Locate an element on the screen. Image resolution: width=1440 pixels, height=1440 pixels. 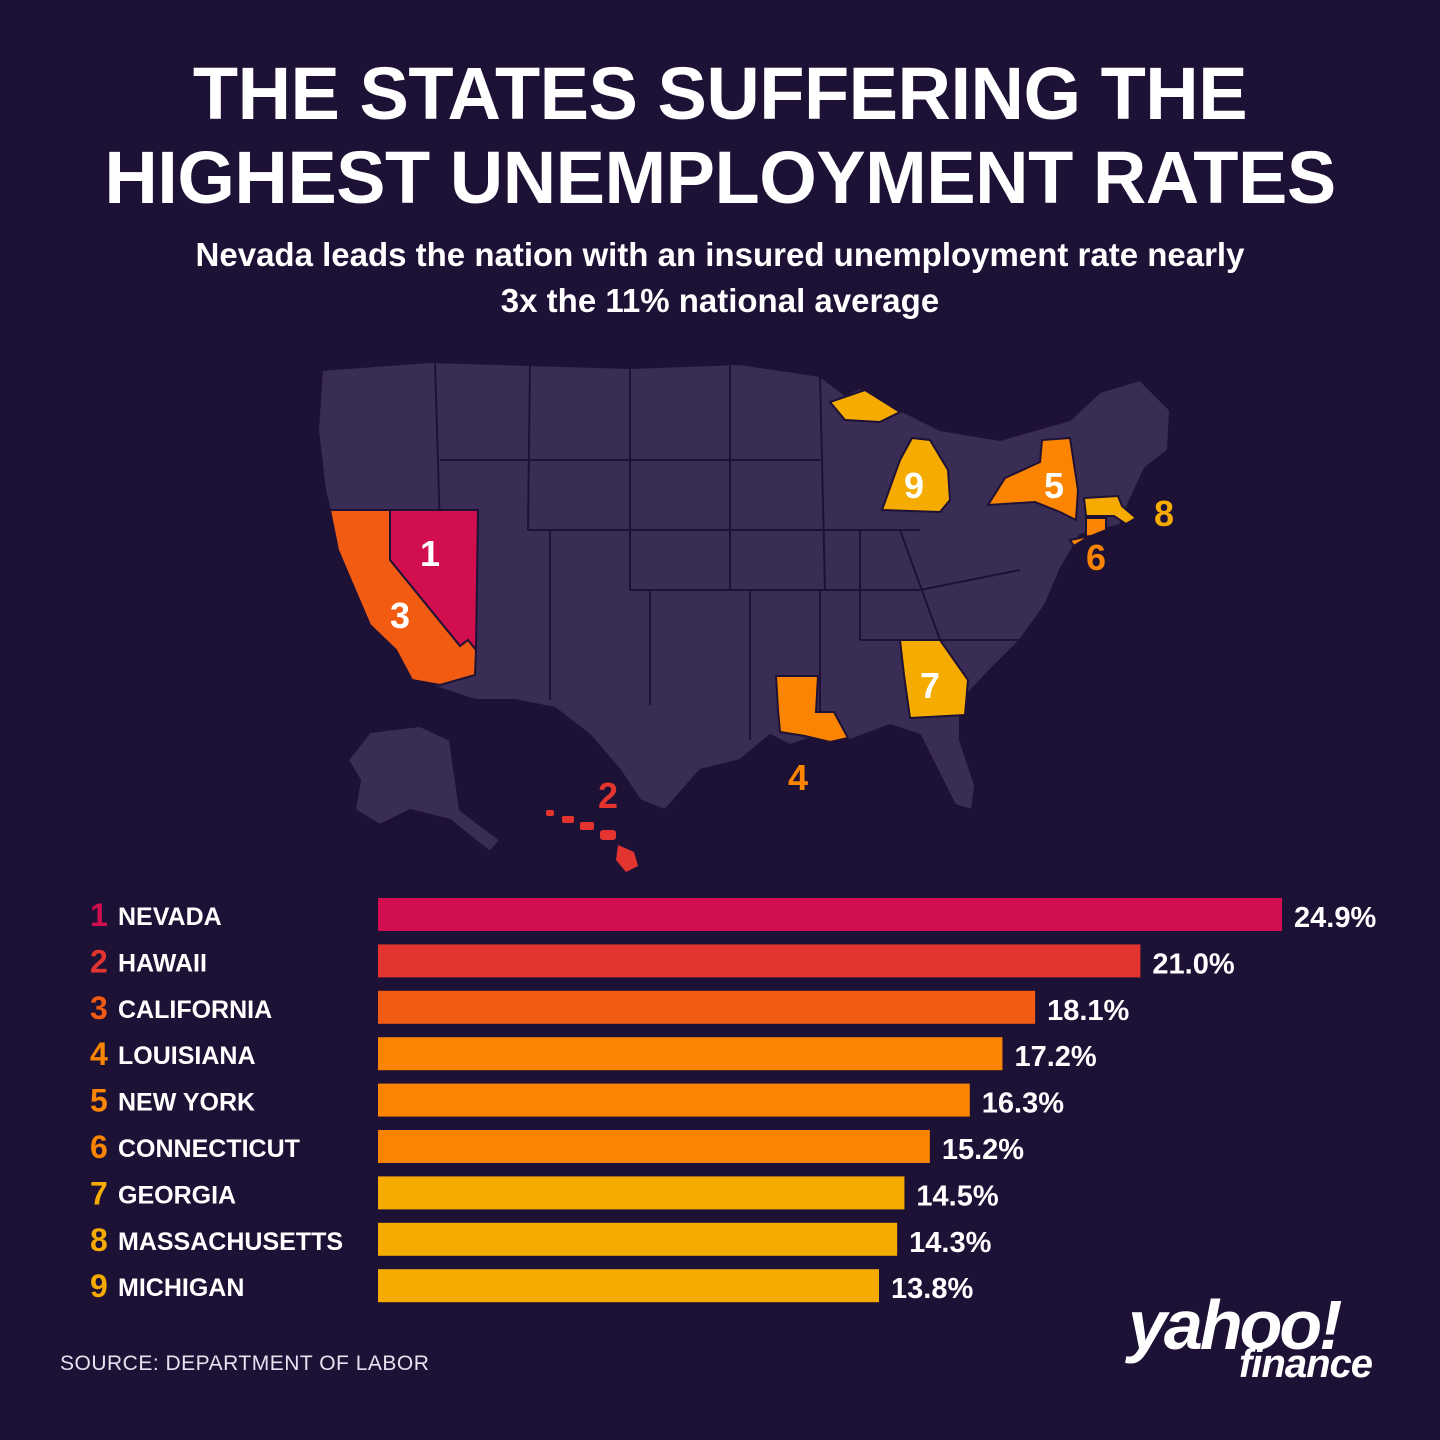
map-rank-1: 1 is located at coordinates (430, 553).